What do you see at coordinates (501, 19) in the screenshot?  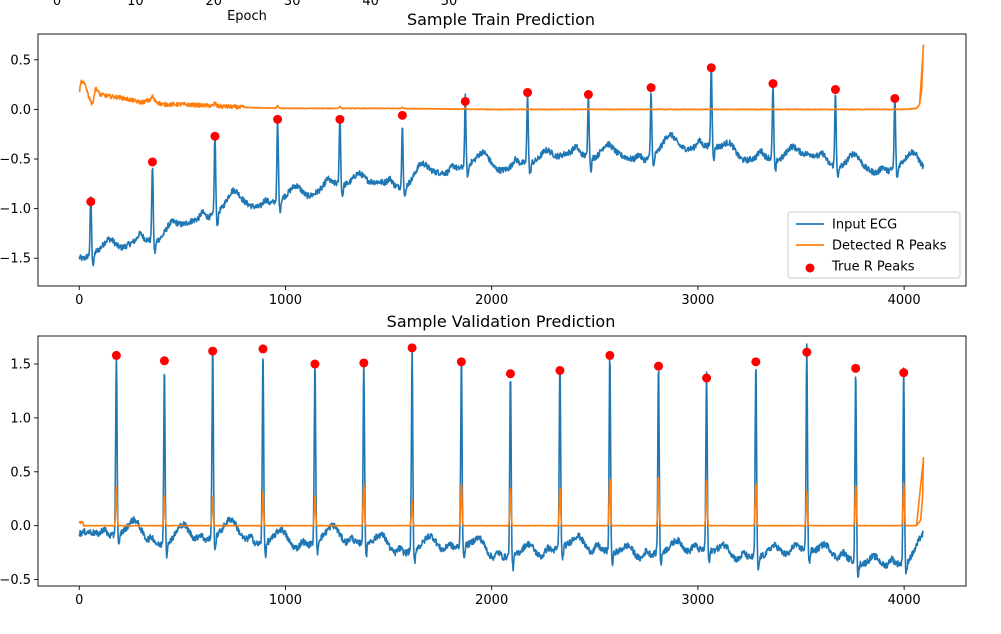 I see `train-chart-title: Sample Train Prediction` at bounding box center [501, 19].